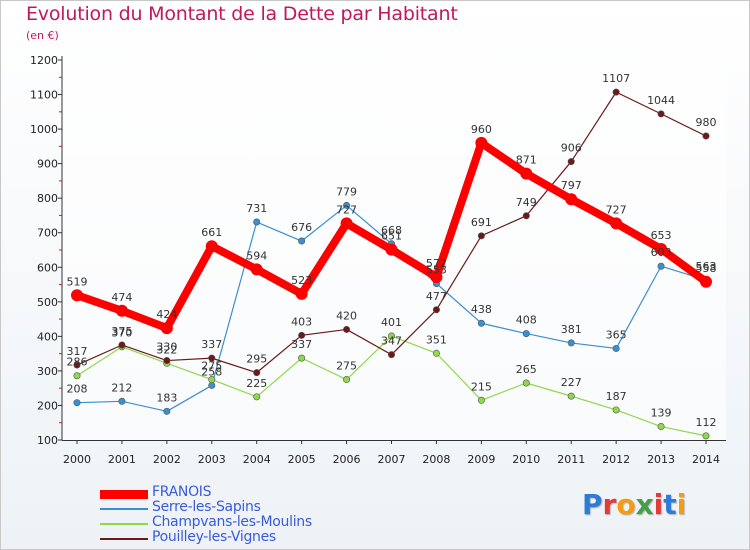  What do you see at coordinates (436, 459) in the screenshot?
I see `x-tick-label: 2008` at bounding box center [436, 459].